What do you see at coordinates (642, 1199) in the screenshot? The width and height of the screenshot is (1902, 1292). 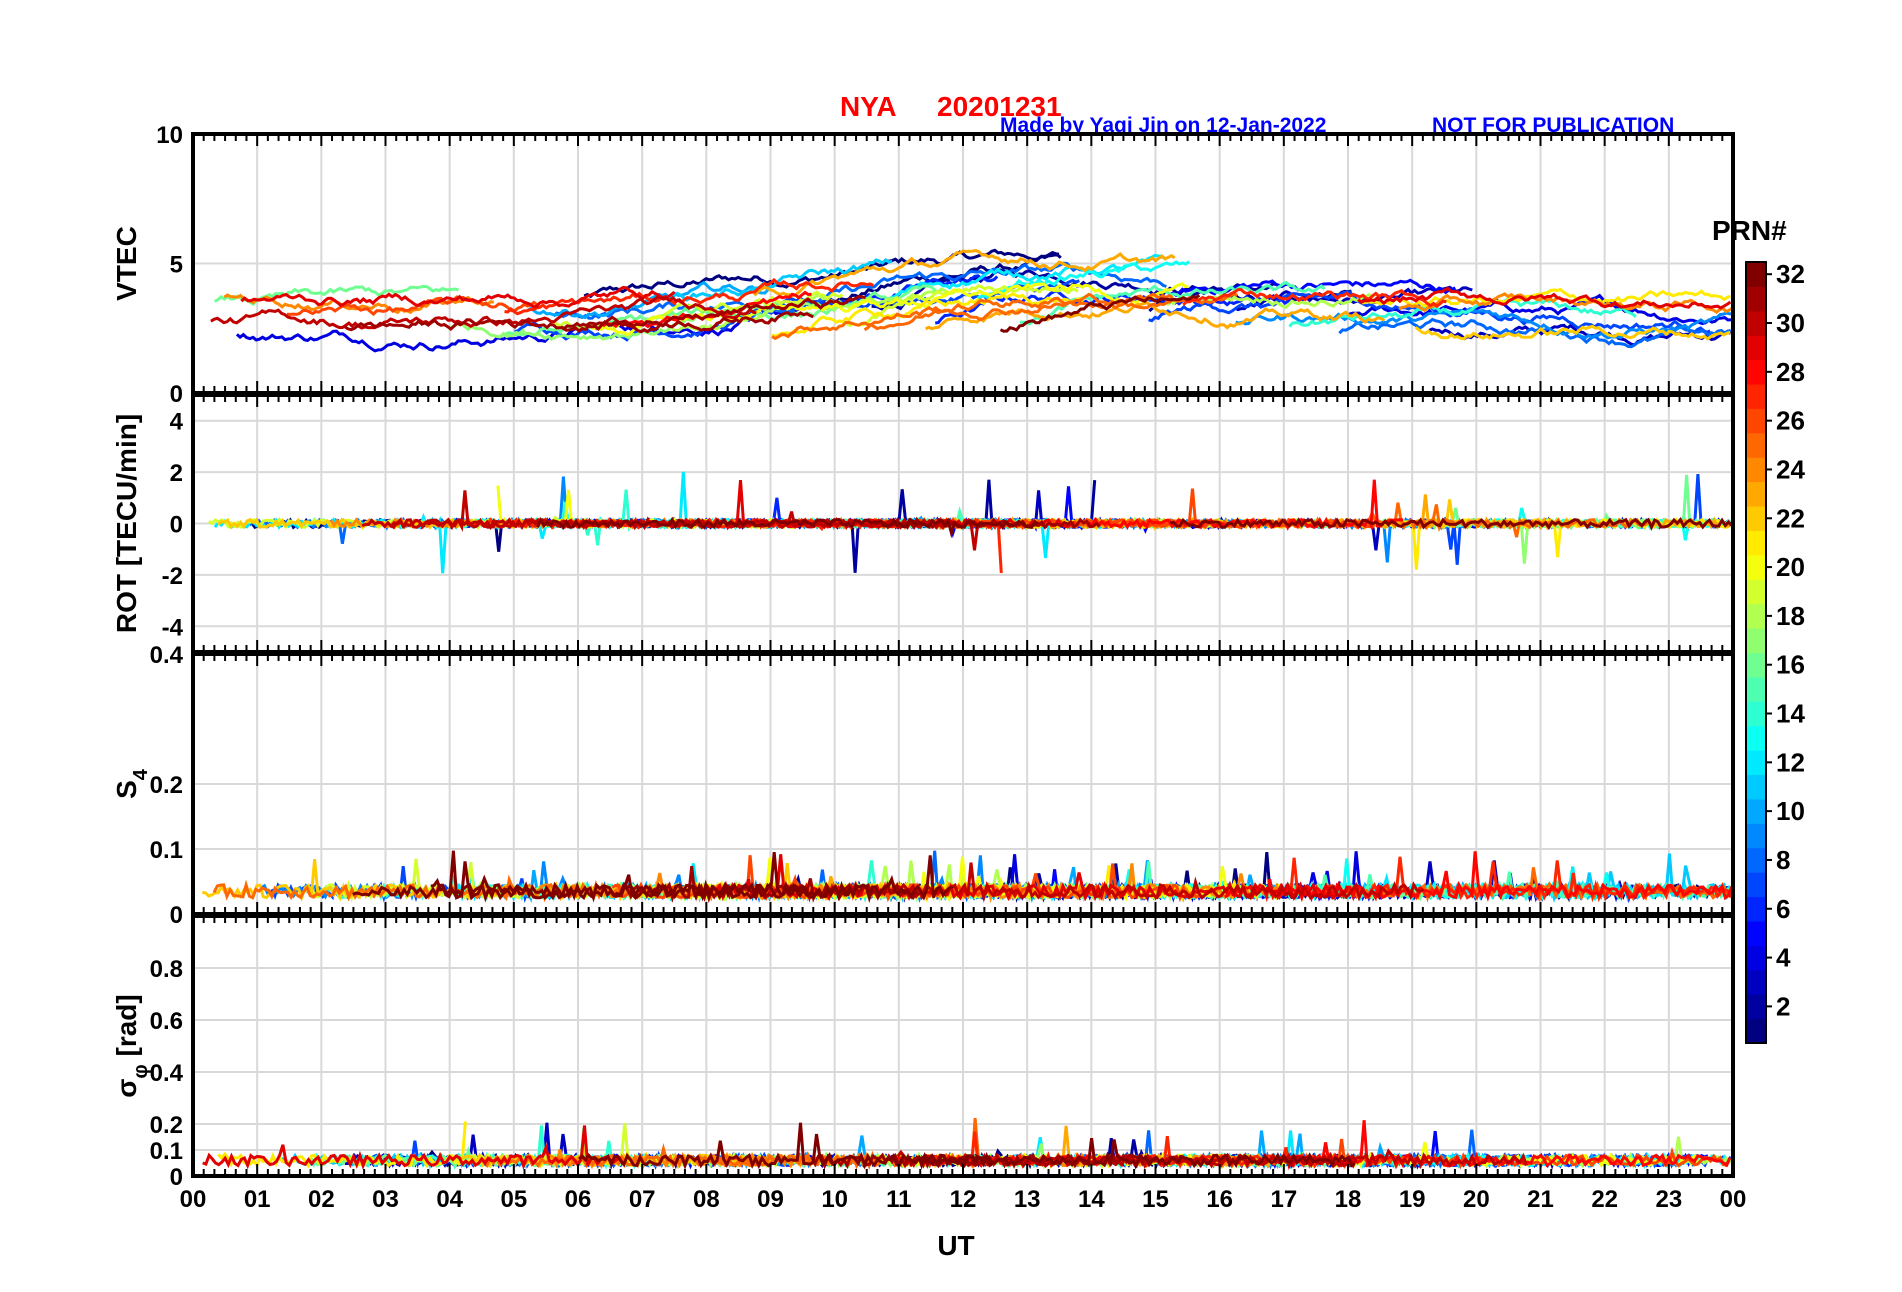 I see `xtick-label: 07` at bounding box center [642, 1199].